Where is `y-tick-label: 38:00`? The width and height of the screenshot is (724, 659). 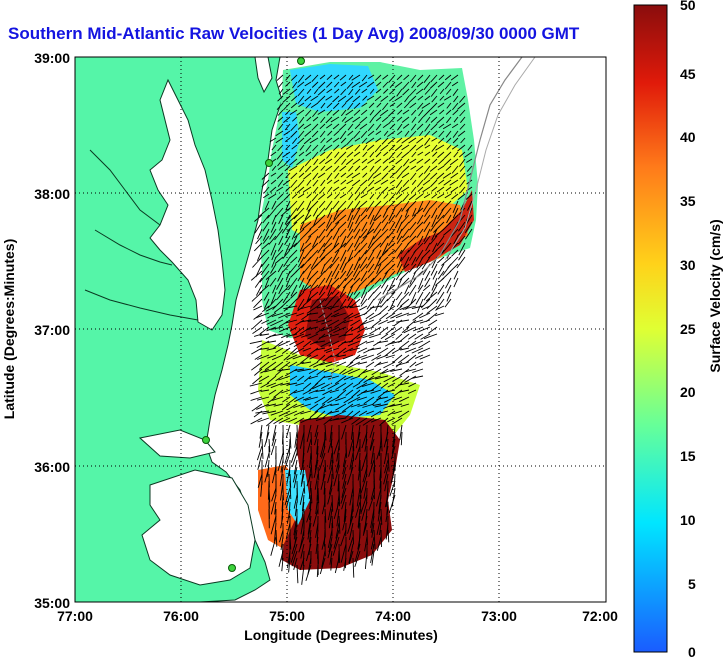
y-tick-label: 38:00 is located at coordinates (52, 194).